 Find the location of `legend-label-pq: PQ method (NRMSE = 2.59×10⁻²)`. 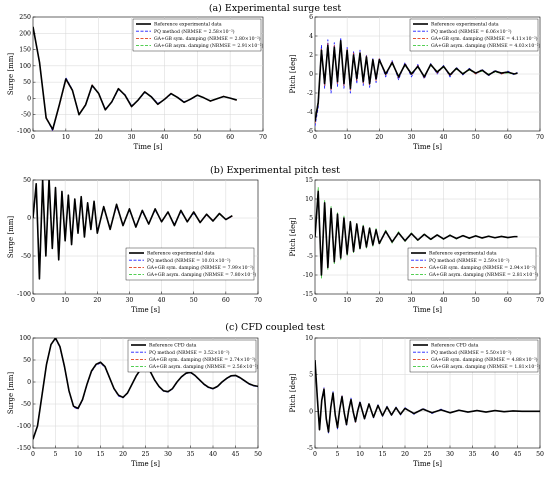

legend-label-pq: PQ method (NRMSE = 2.59×10⁻²) is located at coordinates (469, 260).